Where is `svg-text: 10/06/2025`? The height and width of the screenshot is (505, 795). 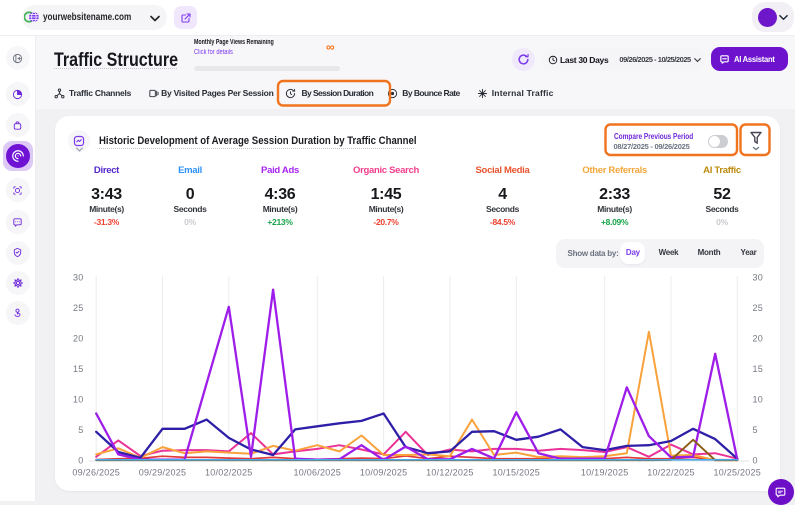 svg-text: 10/06/2025 is located at coordinates (318, 473).